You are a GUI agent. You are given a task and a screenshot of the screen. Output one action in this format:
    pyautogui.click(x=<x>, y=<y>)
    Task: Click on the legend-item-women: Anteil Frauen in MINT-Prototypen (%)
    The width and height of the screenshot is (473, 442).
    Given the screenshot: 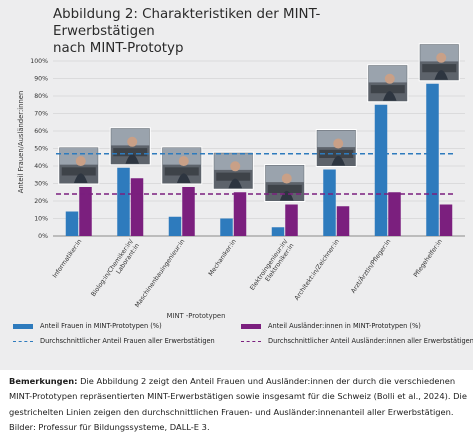 What is the action you would take?
    pyautogui.click(x=87, y=326)
    